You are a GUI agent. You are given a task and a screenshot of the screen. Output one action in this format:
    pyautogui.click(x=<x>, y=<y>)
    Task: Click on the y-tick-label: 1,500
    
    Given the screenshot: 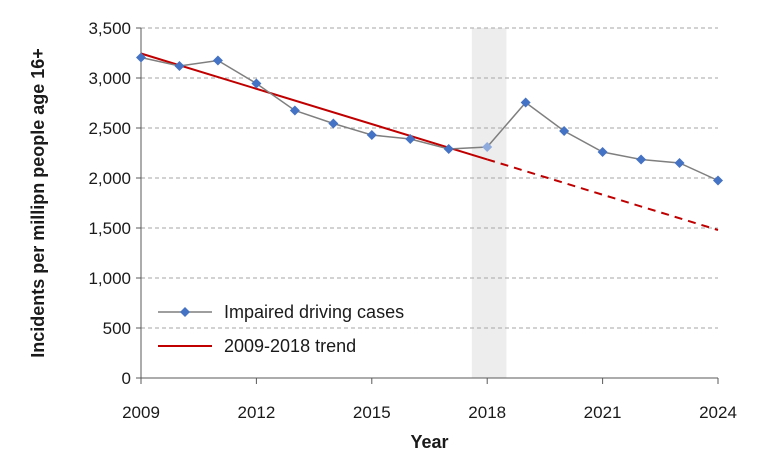 What is the action you would take?
    pyautogui.click(x=109, y=228)
    